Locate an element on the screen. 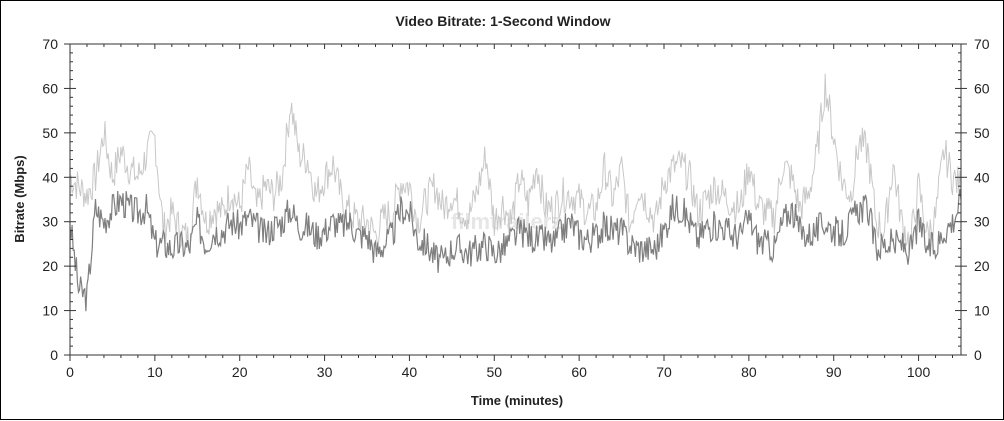  y-tick-label-right: 30 is located at coordinates (982, 222).